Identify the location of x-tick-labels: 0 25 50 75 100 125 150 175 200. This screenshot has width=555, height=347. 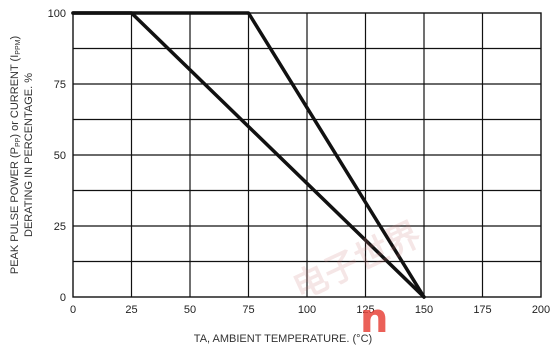
(310, 310).